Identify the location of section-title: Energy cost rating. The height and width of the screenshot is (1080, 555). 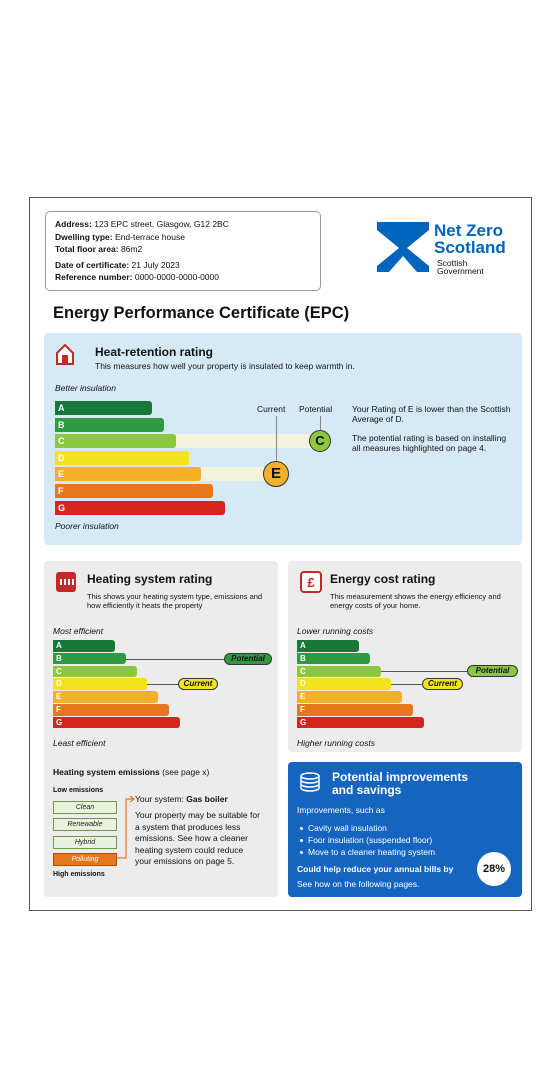
(383, 579).